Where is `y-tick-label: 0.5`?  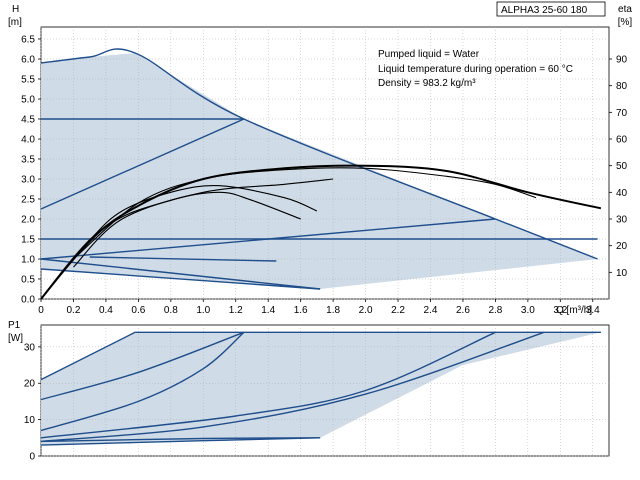 y-tick-label: 0.5 is located at coordinates (28, 280).